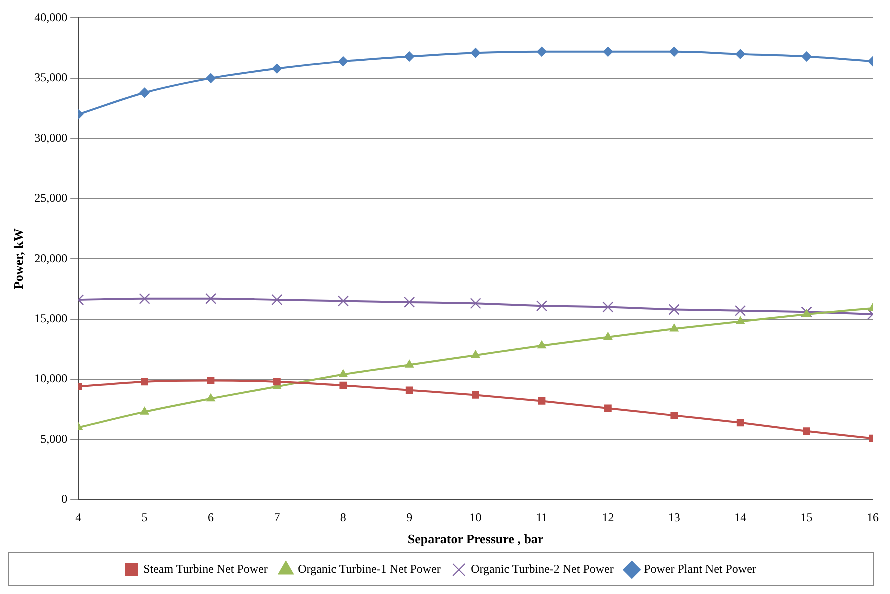 The width and height of the screenshot is (890, 594). I want to click on legend-label: Organic Turbine-1 Net Power, so click(369, 569).